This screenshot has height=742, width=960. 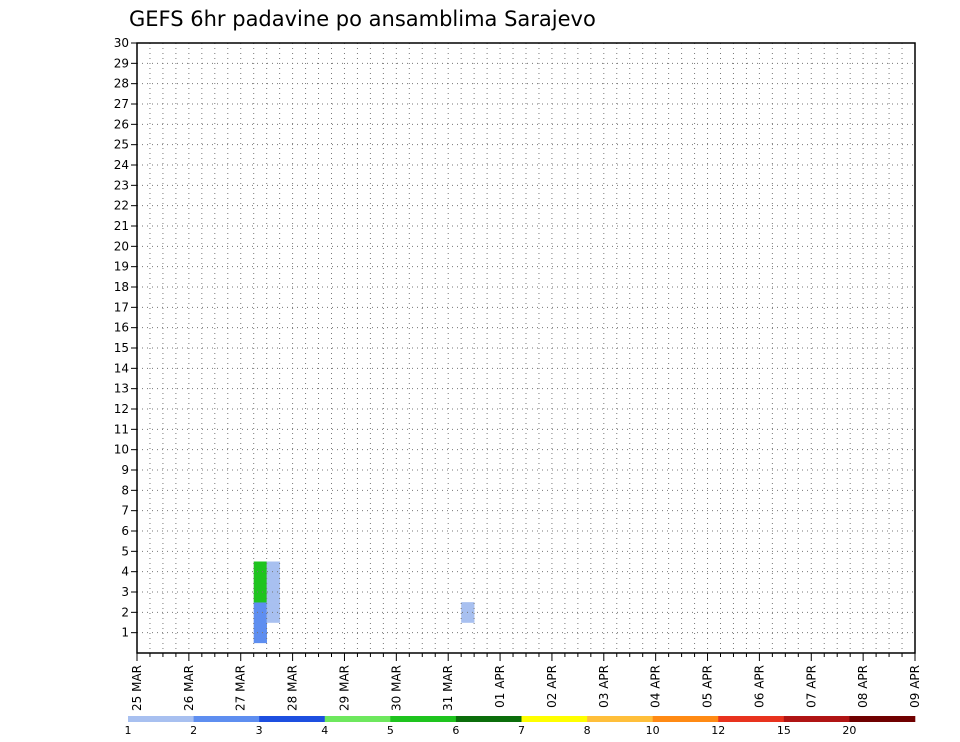 What do you see at coordinates (455, 730) in the screenshot?
I see `colorbar-label: 6` at bounding box center [455, 730].